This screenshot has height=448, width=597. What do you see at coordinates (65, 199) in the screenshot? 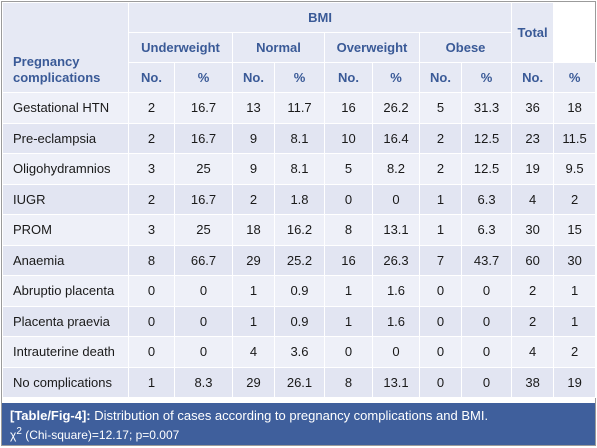
I see `row-label: IUGR` at bounding box center [65, 199].